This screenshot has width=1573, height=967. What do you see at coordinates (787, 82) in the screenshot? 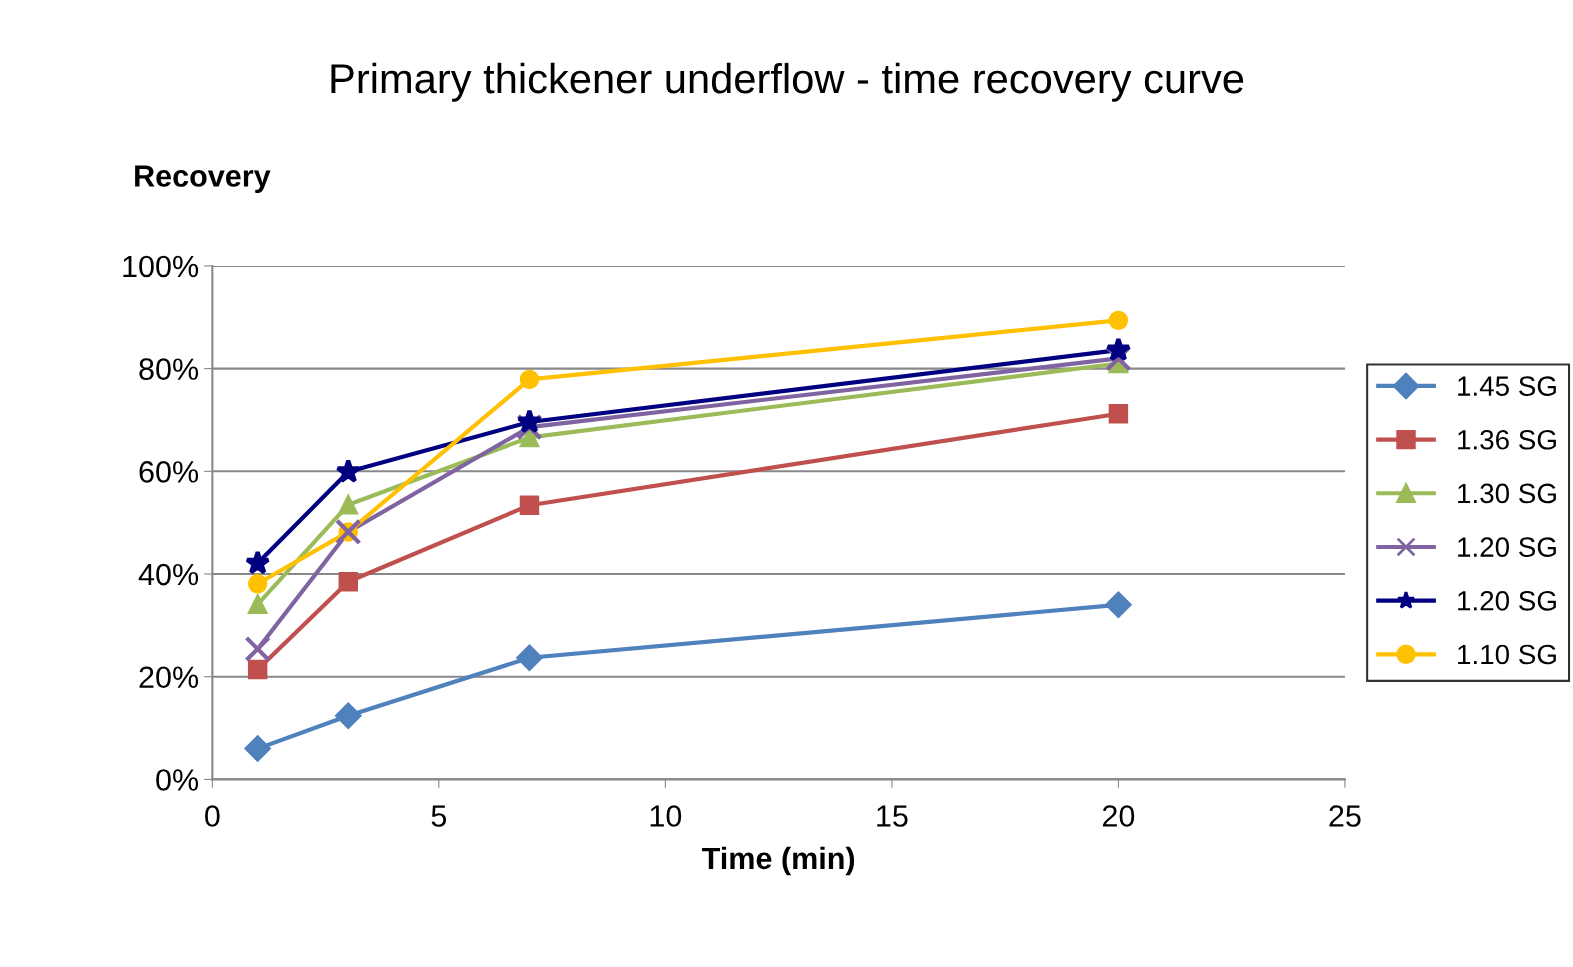
I see `chart-title: Primary thickener underflow - time recovery curve` at bounding box center [787, 82].